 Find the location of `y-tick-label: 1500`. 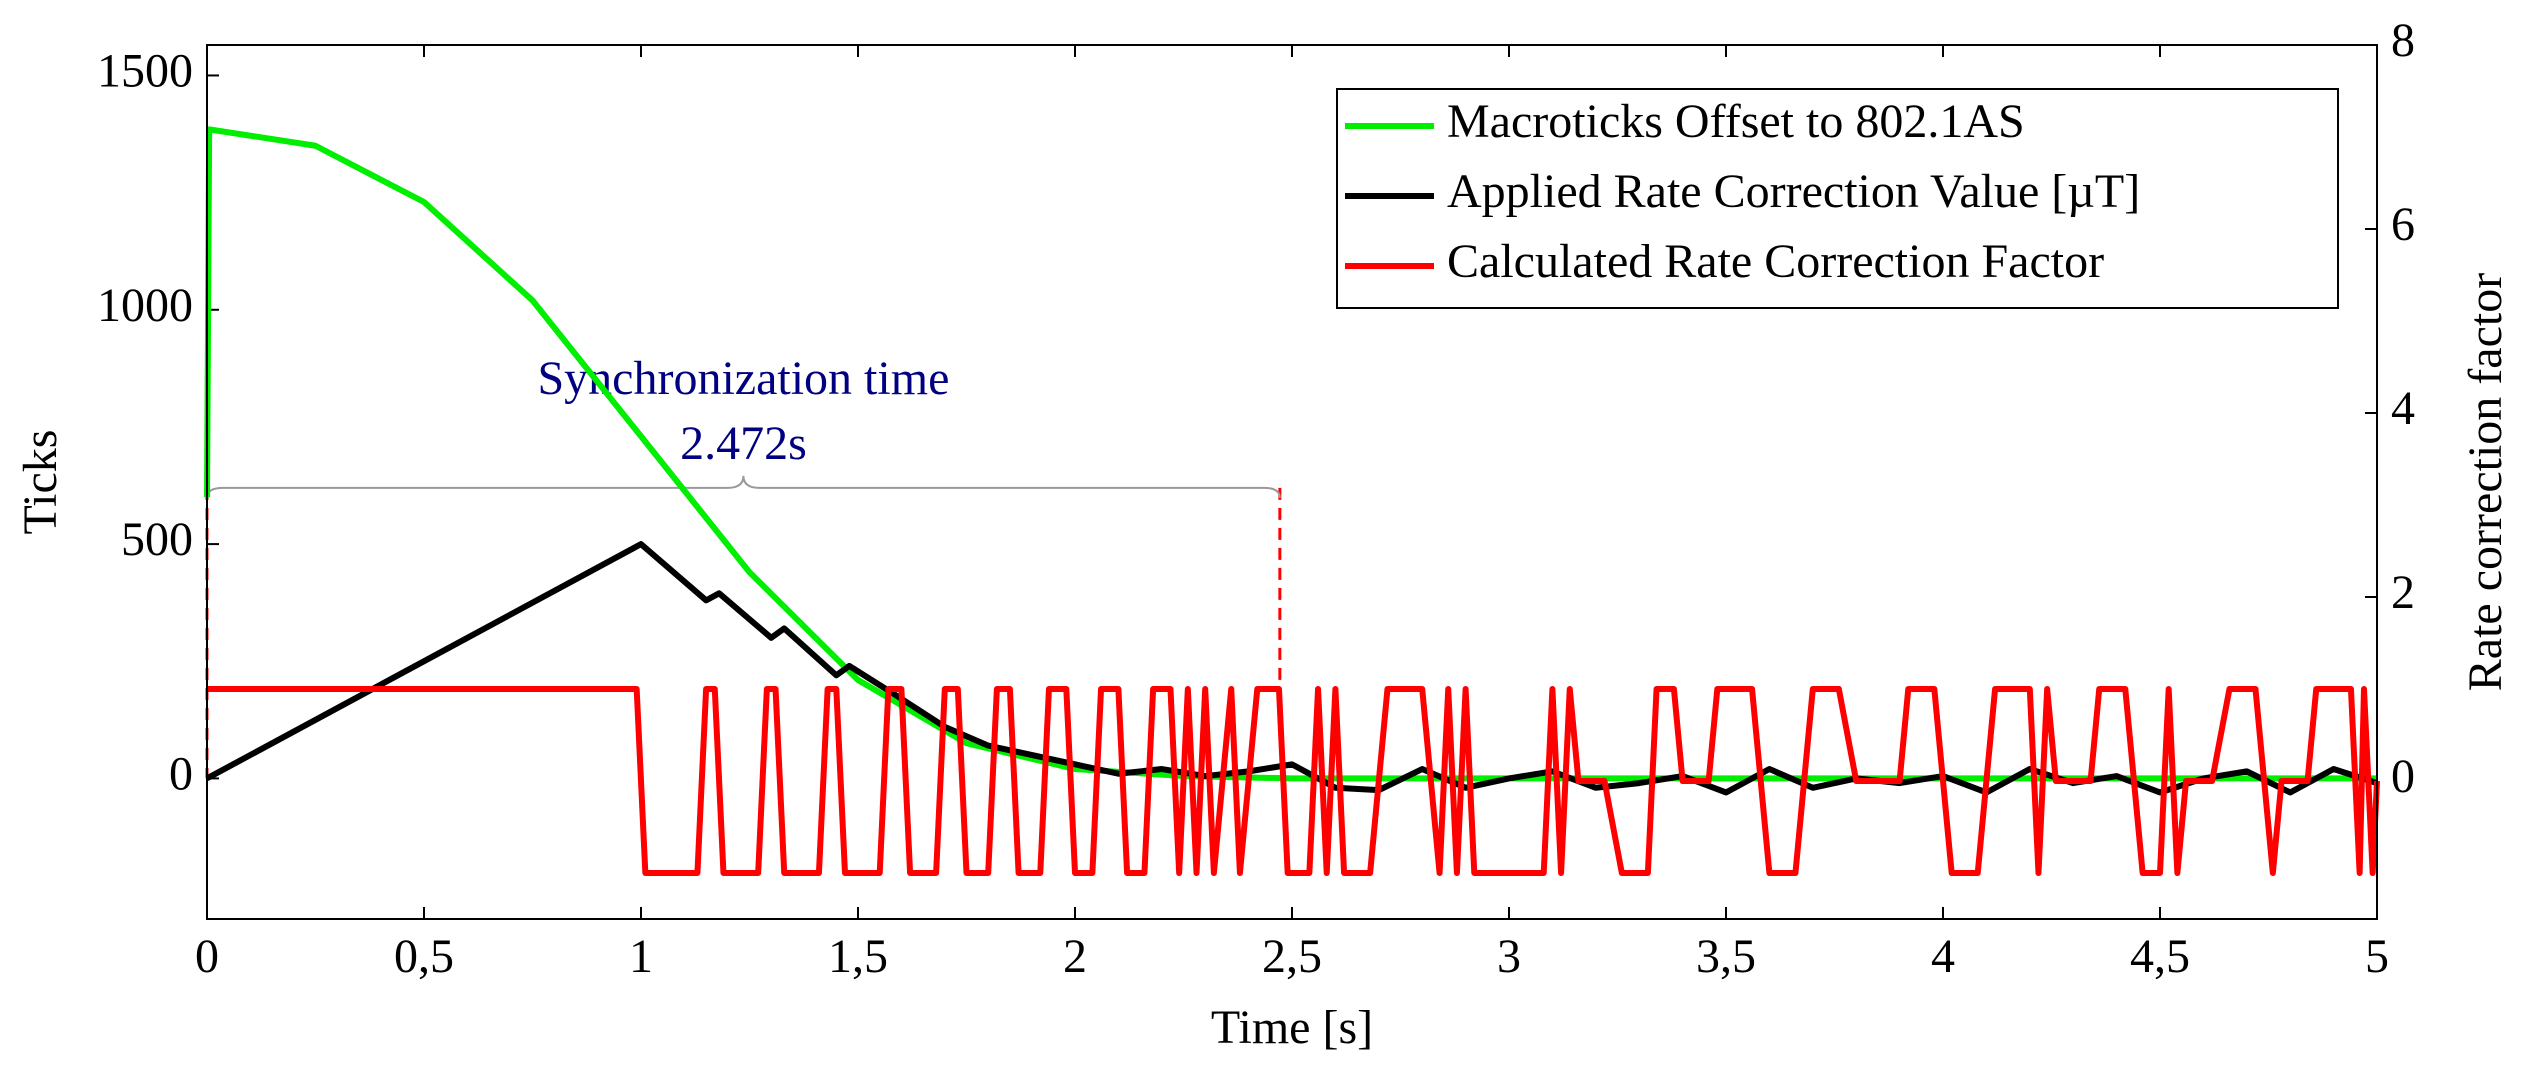

y-tick-label: 1500 is located at coordinates (145, 70).